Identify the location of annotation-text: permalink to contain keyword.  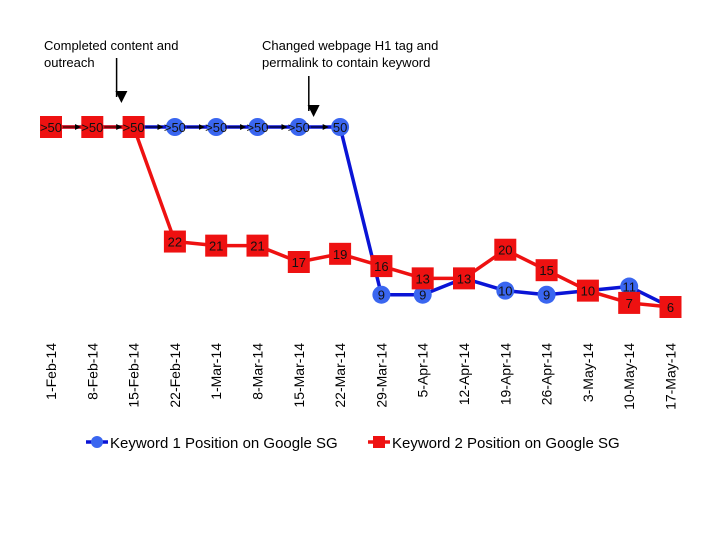
(346, 62).